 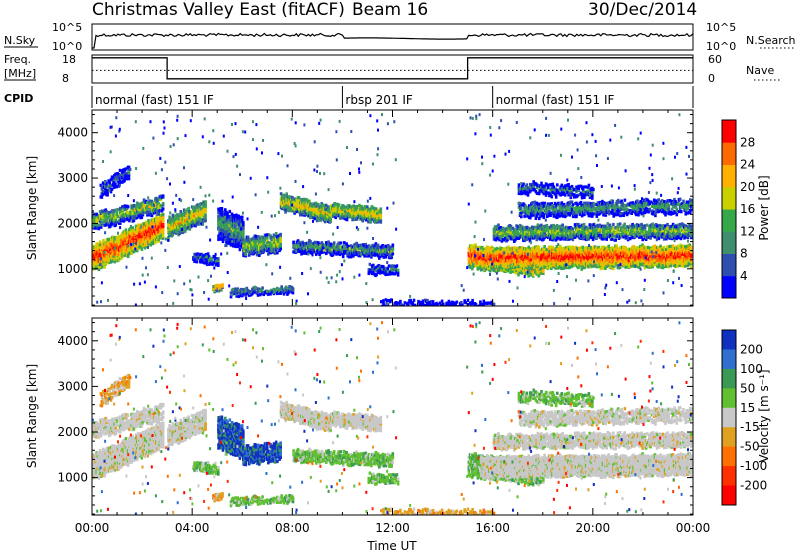 I want to click on noise-left-tick-top: 10^5, so click(x=67, y=27).